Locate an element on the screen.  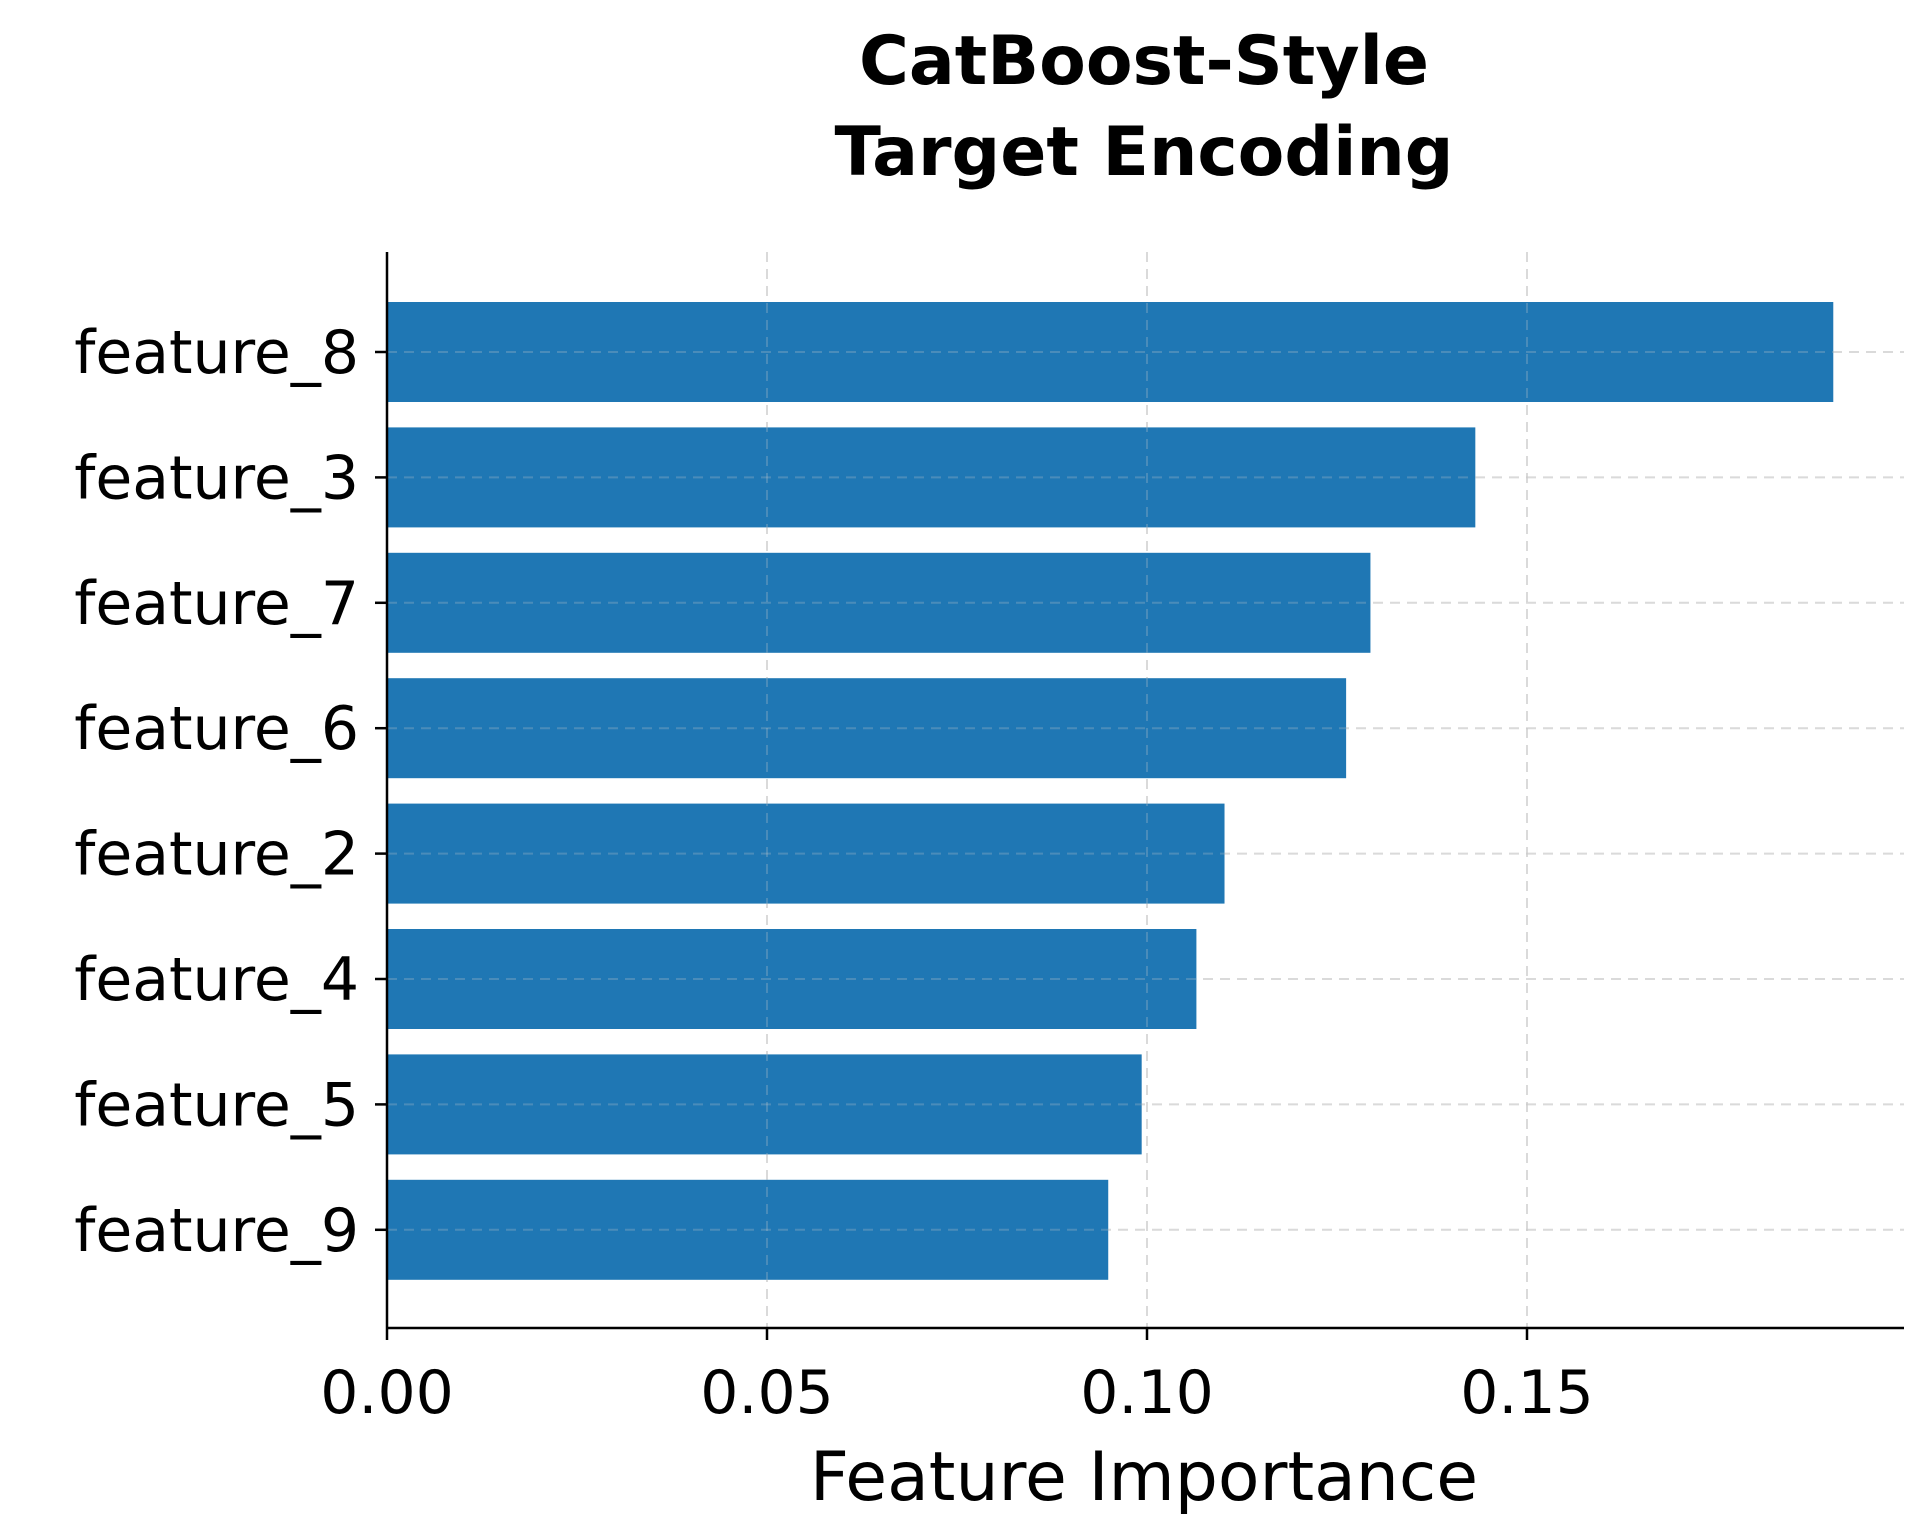
x-tick-label-1: 0.05 is located at coordinates (767, 1393).